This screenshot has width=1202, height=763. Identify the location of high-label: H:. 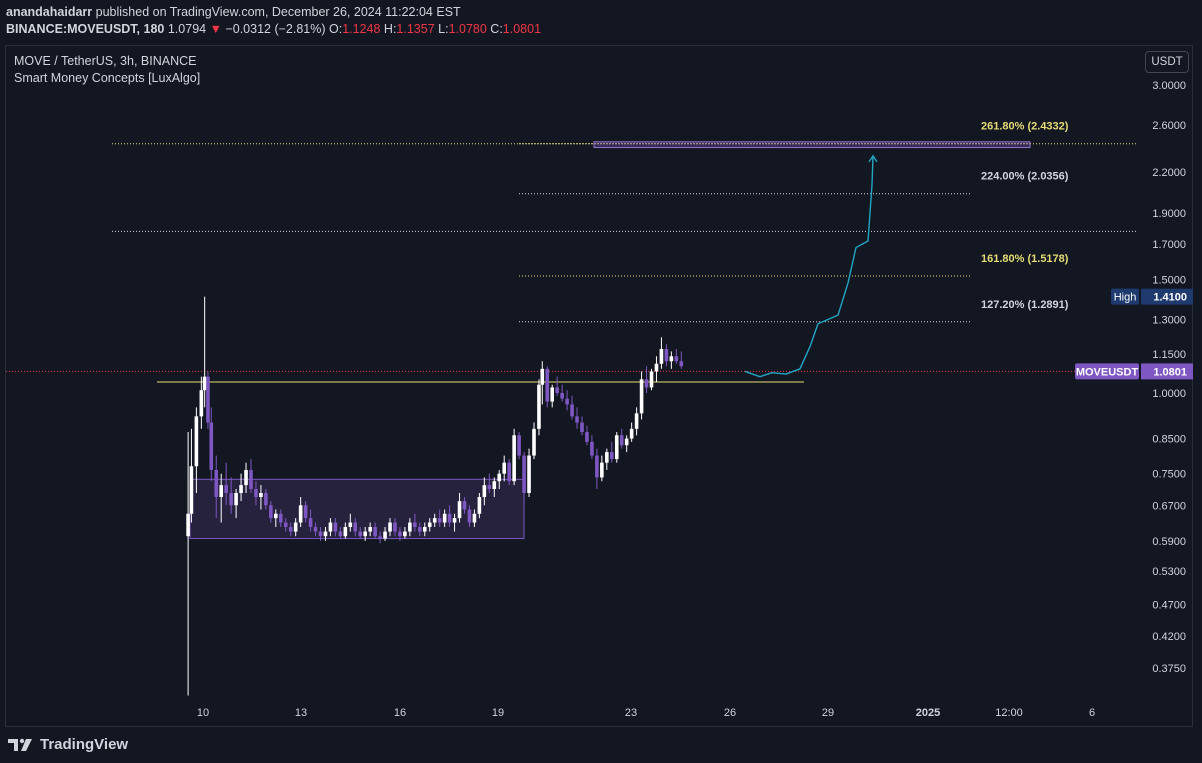
(390, 29).